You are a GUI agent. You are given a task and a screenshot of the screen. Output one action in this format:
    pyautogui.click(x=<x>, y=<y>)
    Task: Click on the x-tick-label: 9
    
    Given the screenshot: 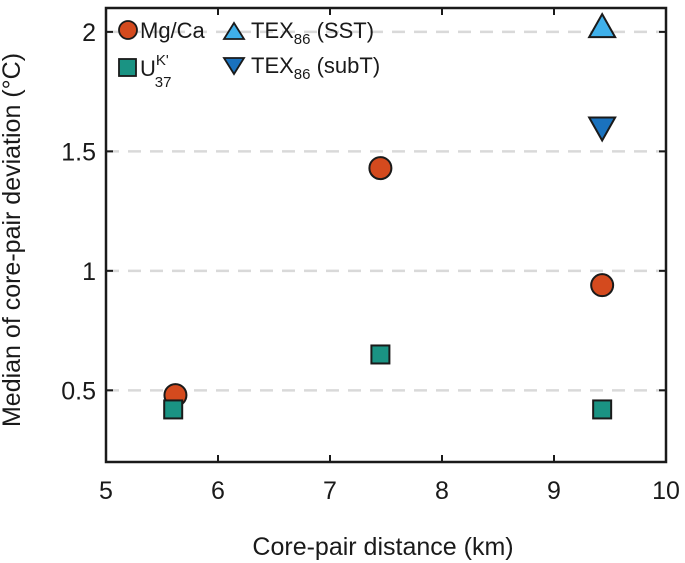 What is the action you would take?
    pyautogui.click(x=554, y=491)
    